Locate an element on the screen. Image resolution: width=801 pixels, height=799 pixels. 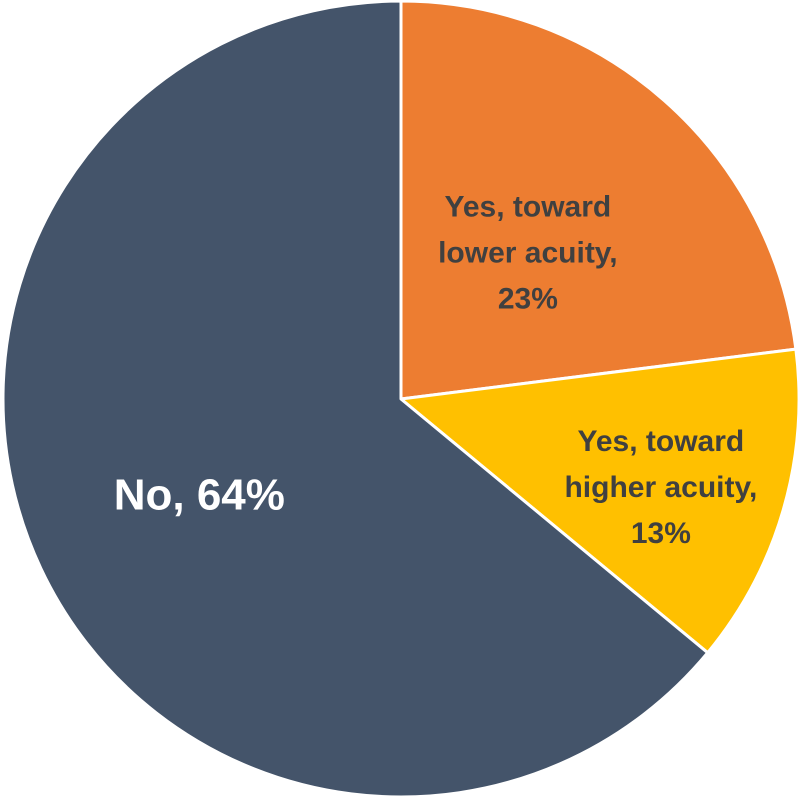
pie-slice-label-0: Yes, toward lower acuity, 23% is located at coordinates (528, 252).